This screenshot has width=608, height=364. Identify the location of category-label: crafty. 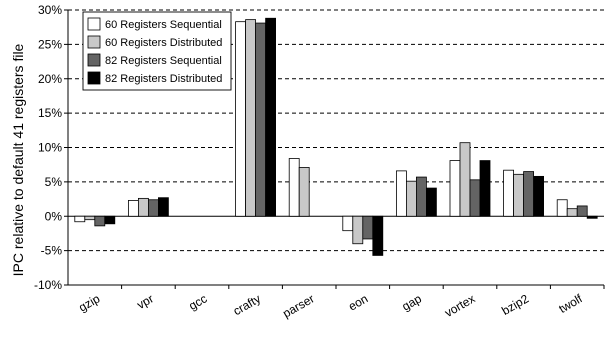
(247, 304).